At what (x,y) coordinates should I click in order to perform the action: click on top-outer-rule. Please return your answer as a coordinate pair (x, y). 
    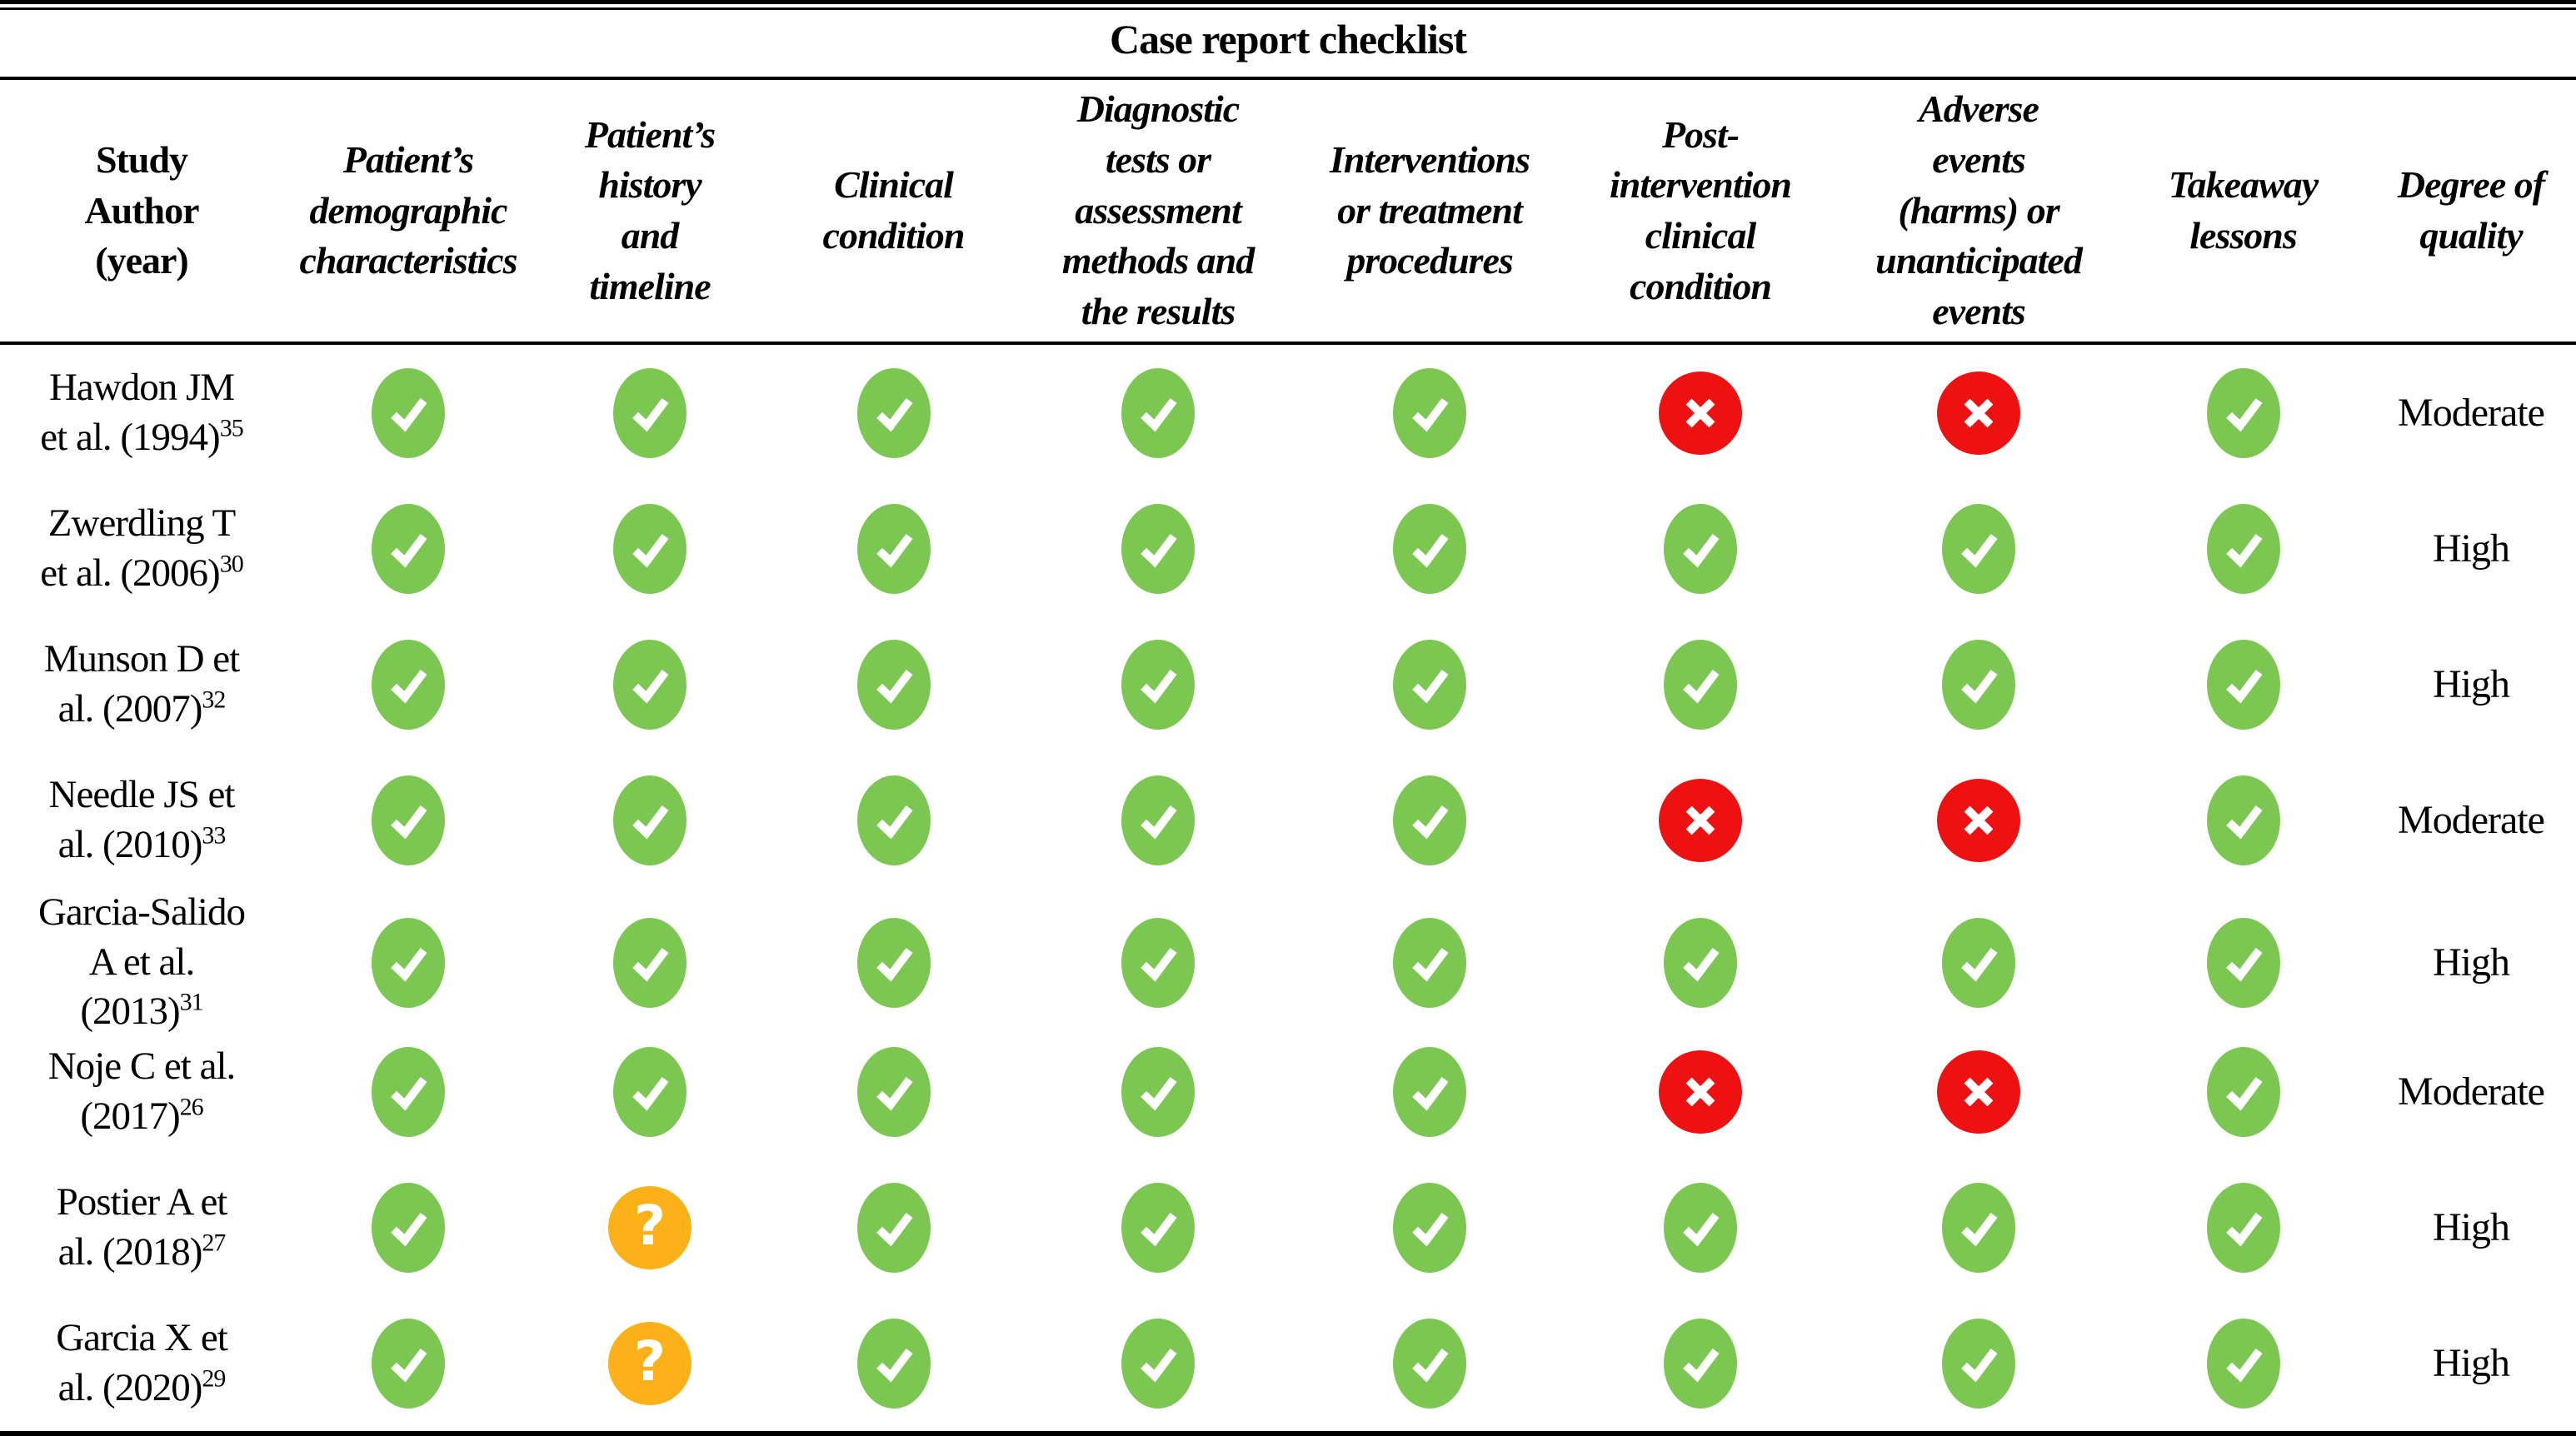
    Looking at the image, I should click on (1288, 2).